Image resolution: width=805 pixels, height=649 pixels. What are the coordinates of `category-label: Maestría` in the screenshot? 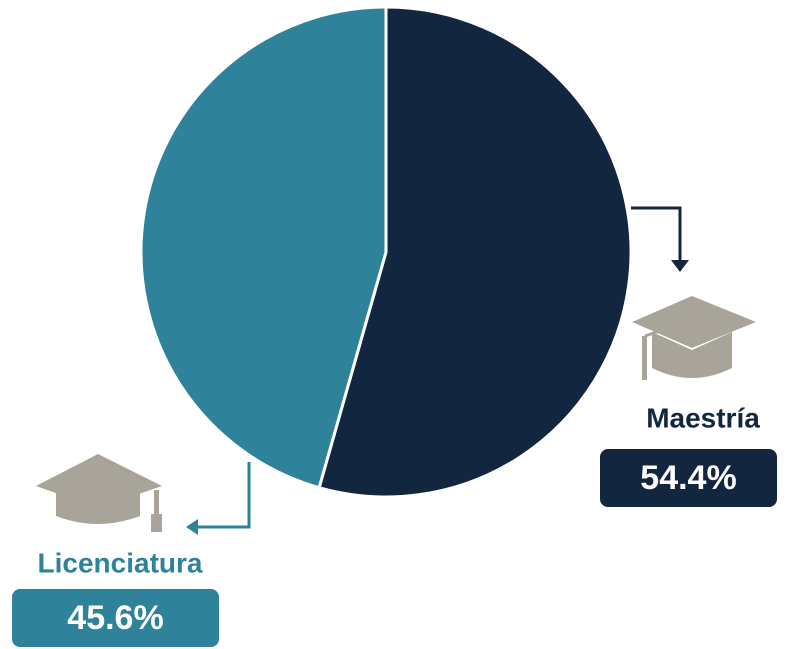 It's located at (703, 417).